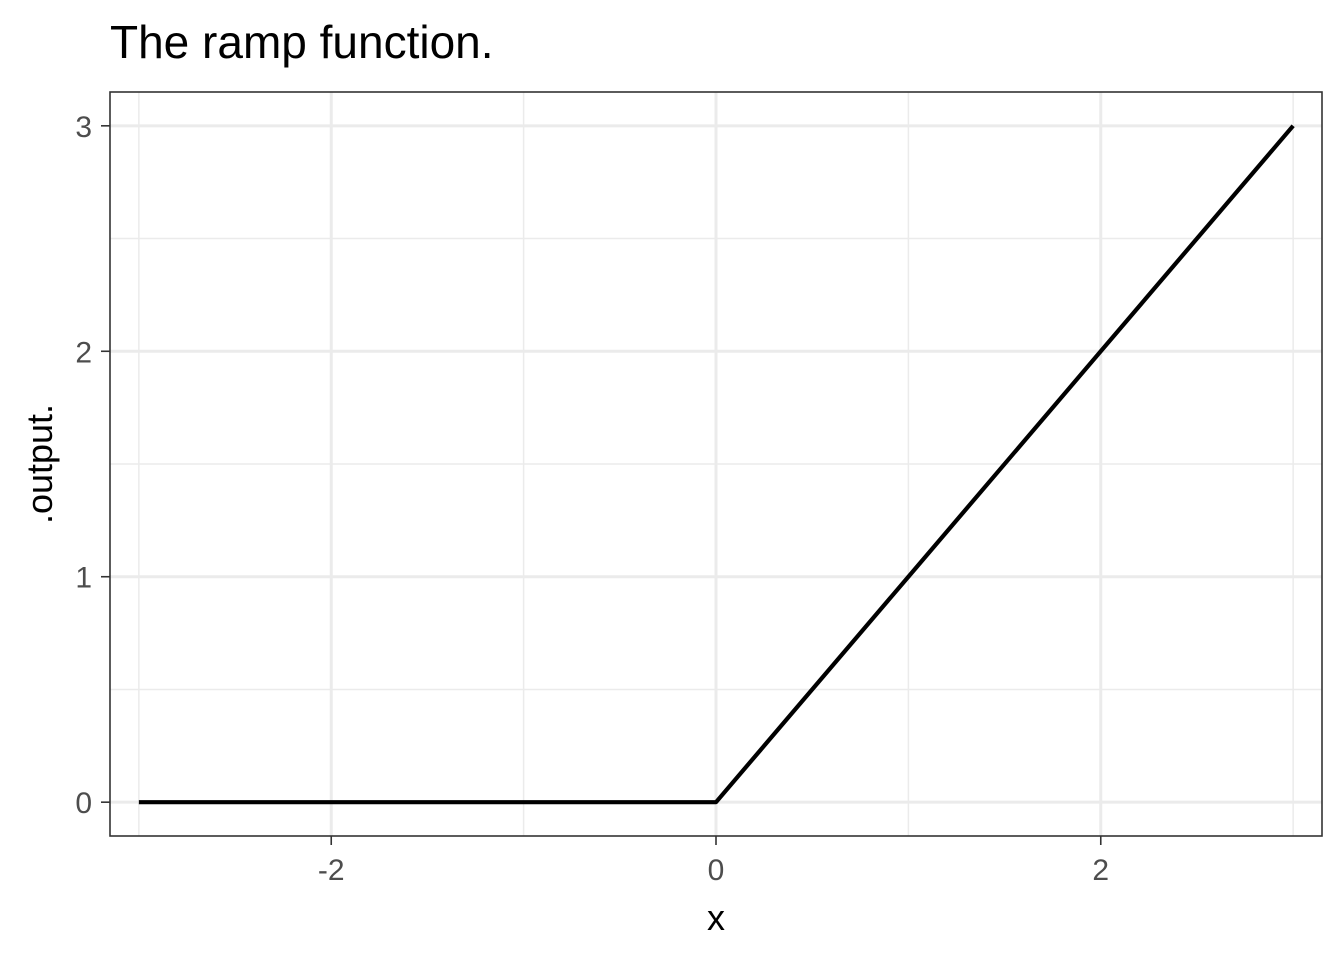 The height and width of the screenshot is (960, 1344). What do you see at coordinates (92, 465) in the screenshot?
I see `y-axis-ticks: 0 1 2 3` at bounding box center [92, 465].